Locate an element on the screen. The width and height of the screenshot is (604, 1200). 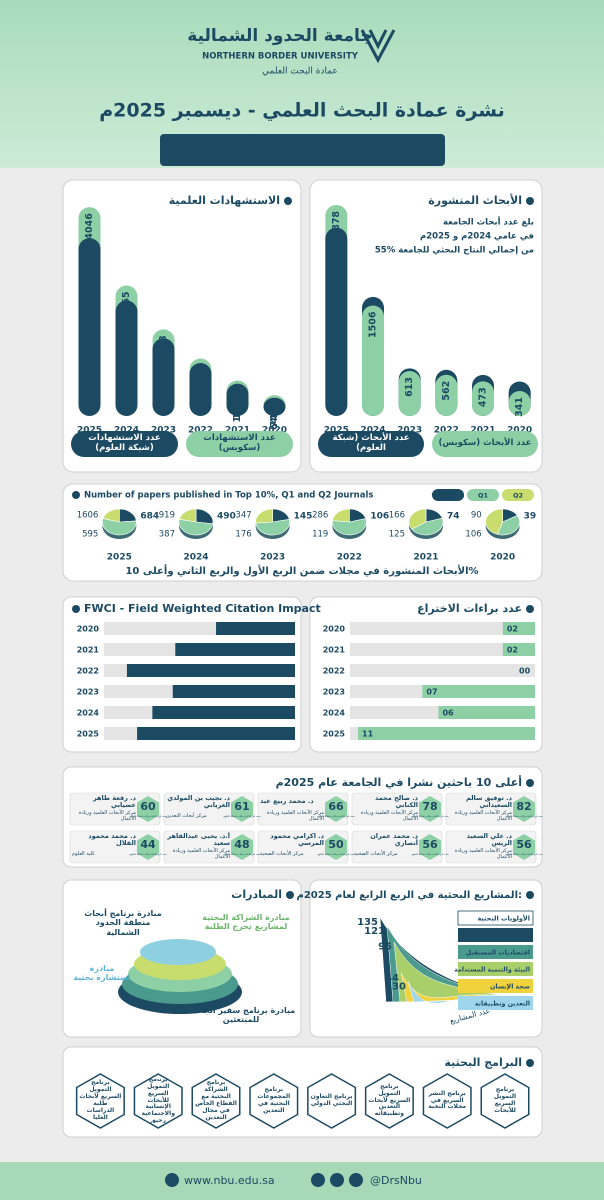
x-tick-label: 2020 is located at coordinates (502, 558).